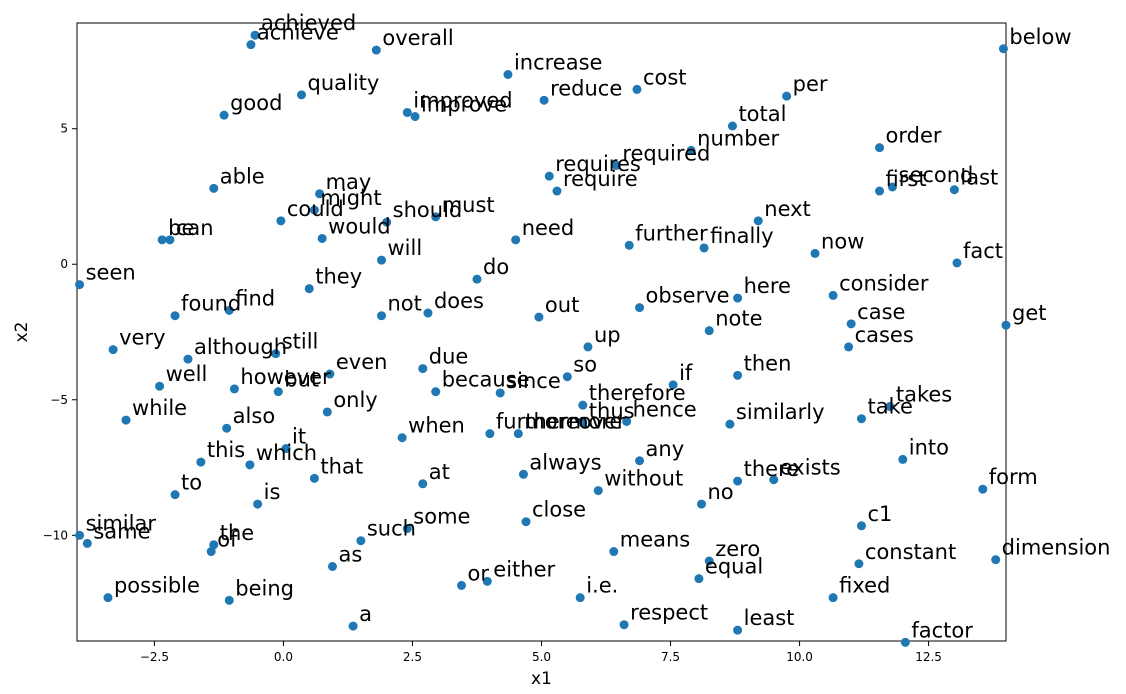  What do you see at coordinates (142, 338) in the screenshot?
I see `point-label: very` at bounding box center [142, 338].